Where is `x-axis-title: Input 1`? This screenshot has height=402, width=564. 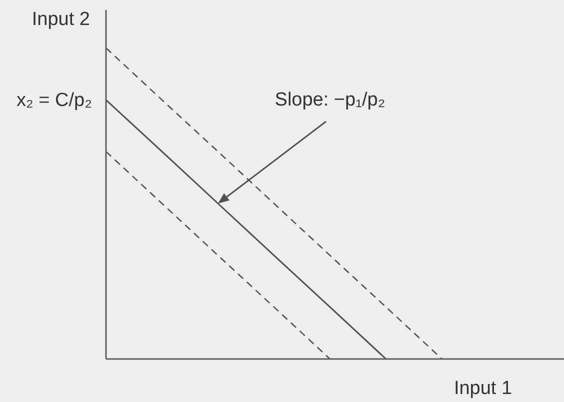
x-axis-title: Input 1 is located at coordinates (483, 388).